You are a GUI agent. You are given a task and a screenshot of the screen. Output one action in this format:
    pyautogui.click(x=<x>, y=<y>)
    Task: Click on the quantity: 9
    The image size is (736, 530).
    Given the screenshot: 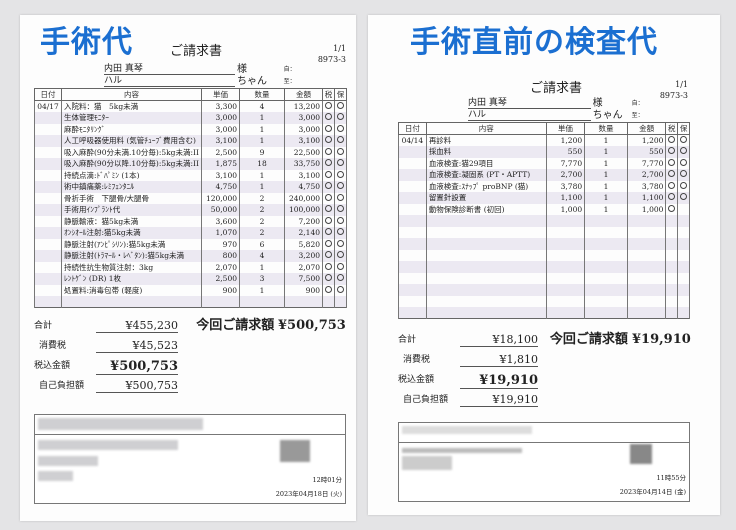 What is the action you would take?
    pyautogui.click(x=262, y=152)
    